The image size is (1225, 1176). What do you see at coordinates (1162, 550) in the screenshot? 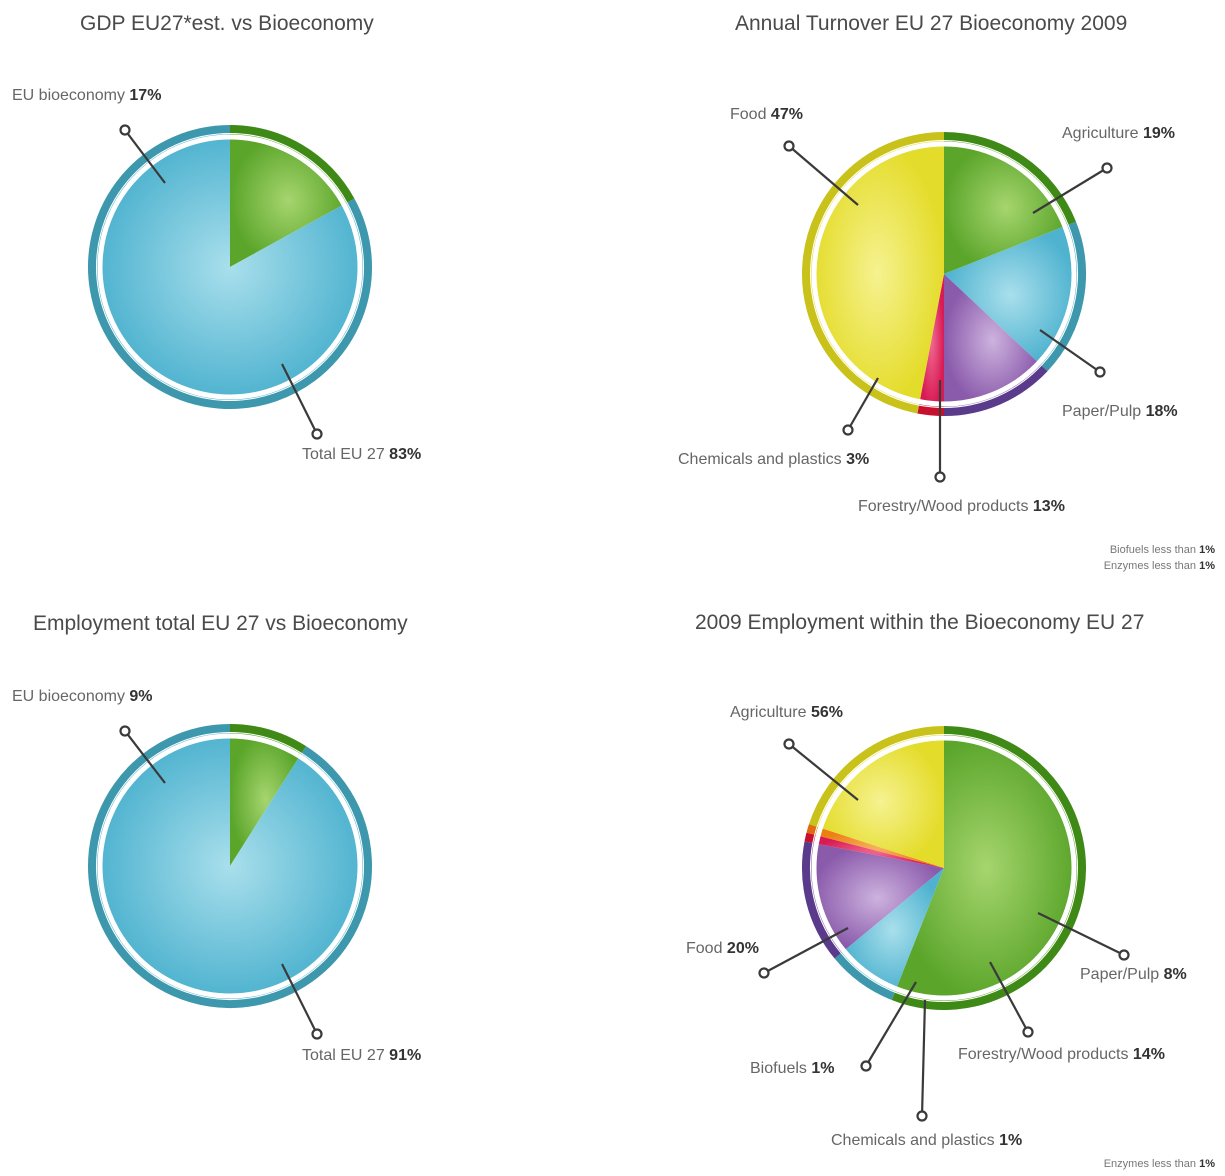
I see `note-biofuels: Biofuels less than 1%` at bounding box center [1162, 550].